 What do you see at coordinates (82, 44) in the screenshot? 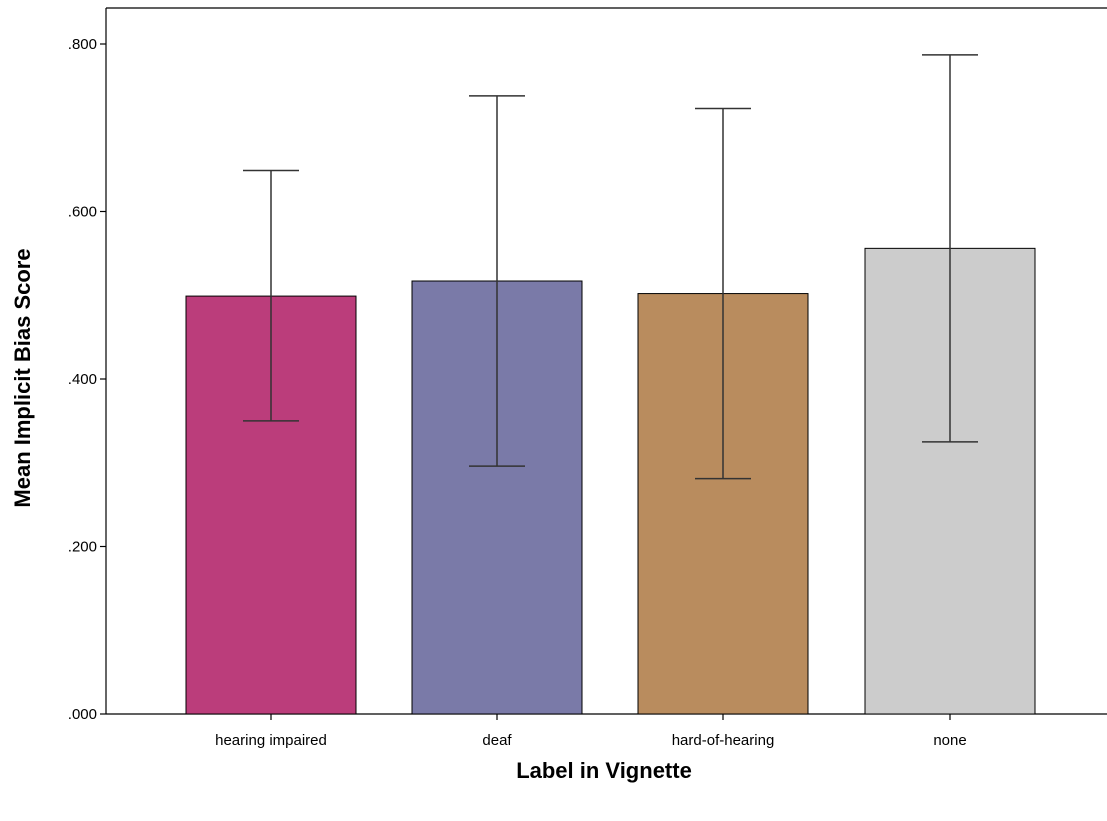
I see `y-tick-label: .800` at bounding box center [82, 44].